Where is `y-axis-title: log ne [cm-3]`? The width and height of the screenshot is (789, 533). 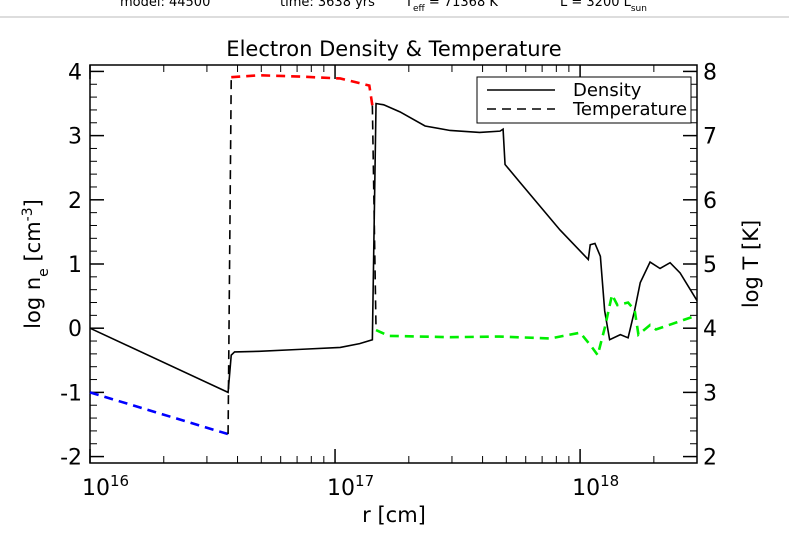 y-axis-title: log ne [cm-3] is located at coordinates (36, 264).